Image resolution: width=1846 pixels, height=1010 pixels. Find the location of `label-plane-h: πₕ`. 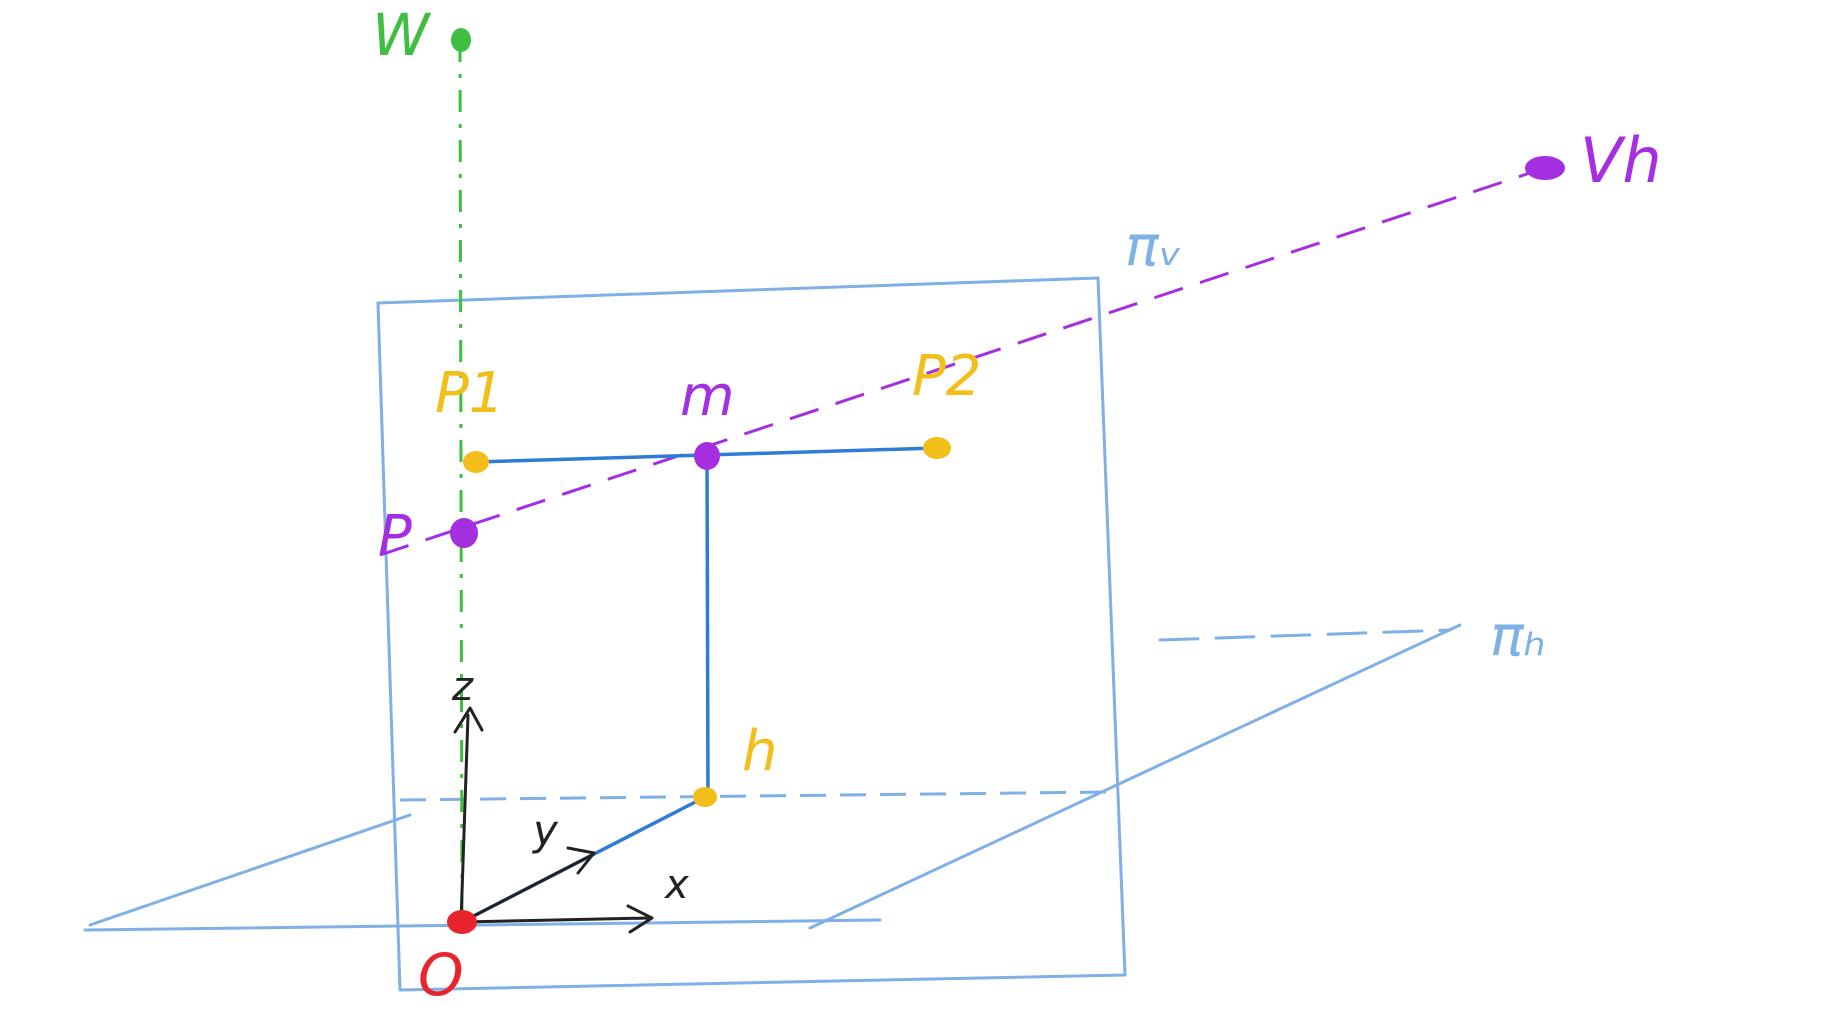

label-plane-h: πₕ is located at coordinates (1518, 636).